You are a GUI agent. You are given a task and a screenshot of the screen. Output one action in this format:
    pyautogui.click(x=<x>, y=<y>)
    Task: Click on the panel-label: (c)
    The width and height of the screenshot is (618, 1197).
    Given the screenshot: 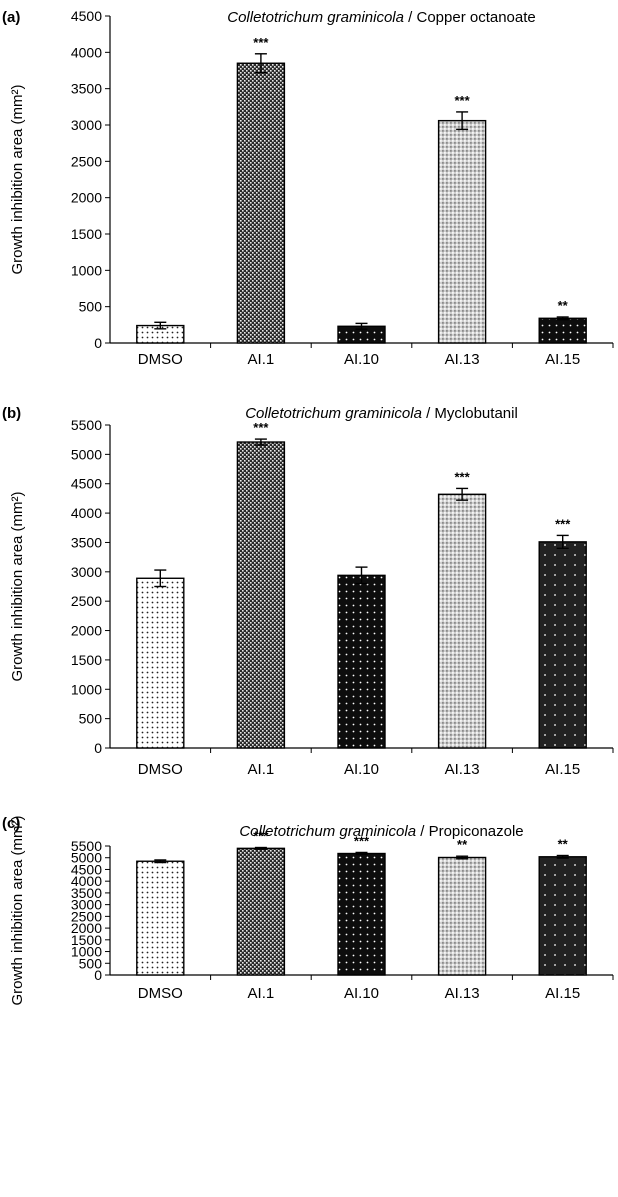 What is the action you would take?
    pyautogui.click(x=11, y=823)
    